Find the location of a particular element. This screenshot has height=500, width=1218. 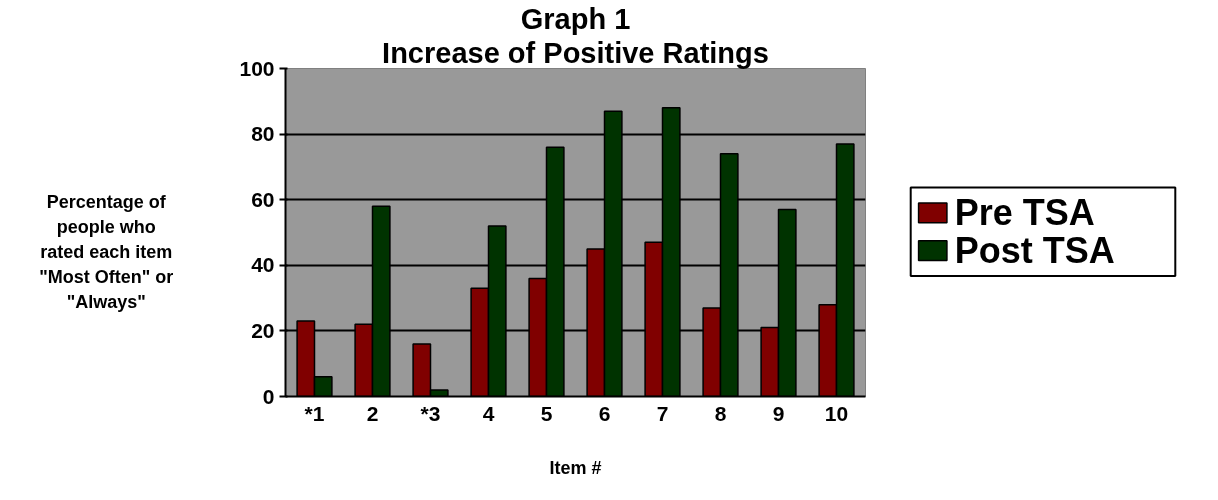

chart-subtitle: Increase of Positive Ratings is located at coordinates (575, 52).